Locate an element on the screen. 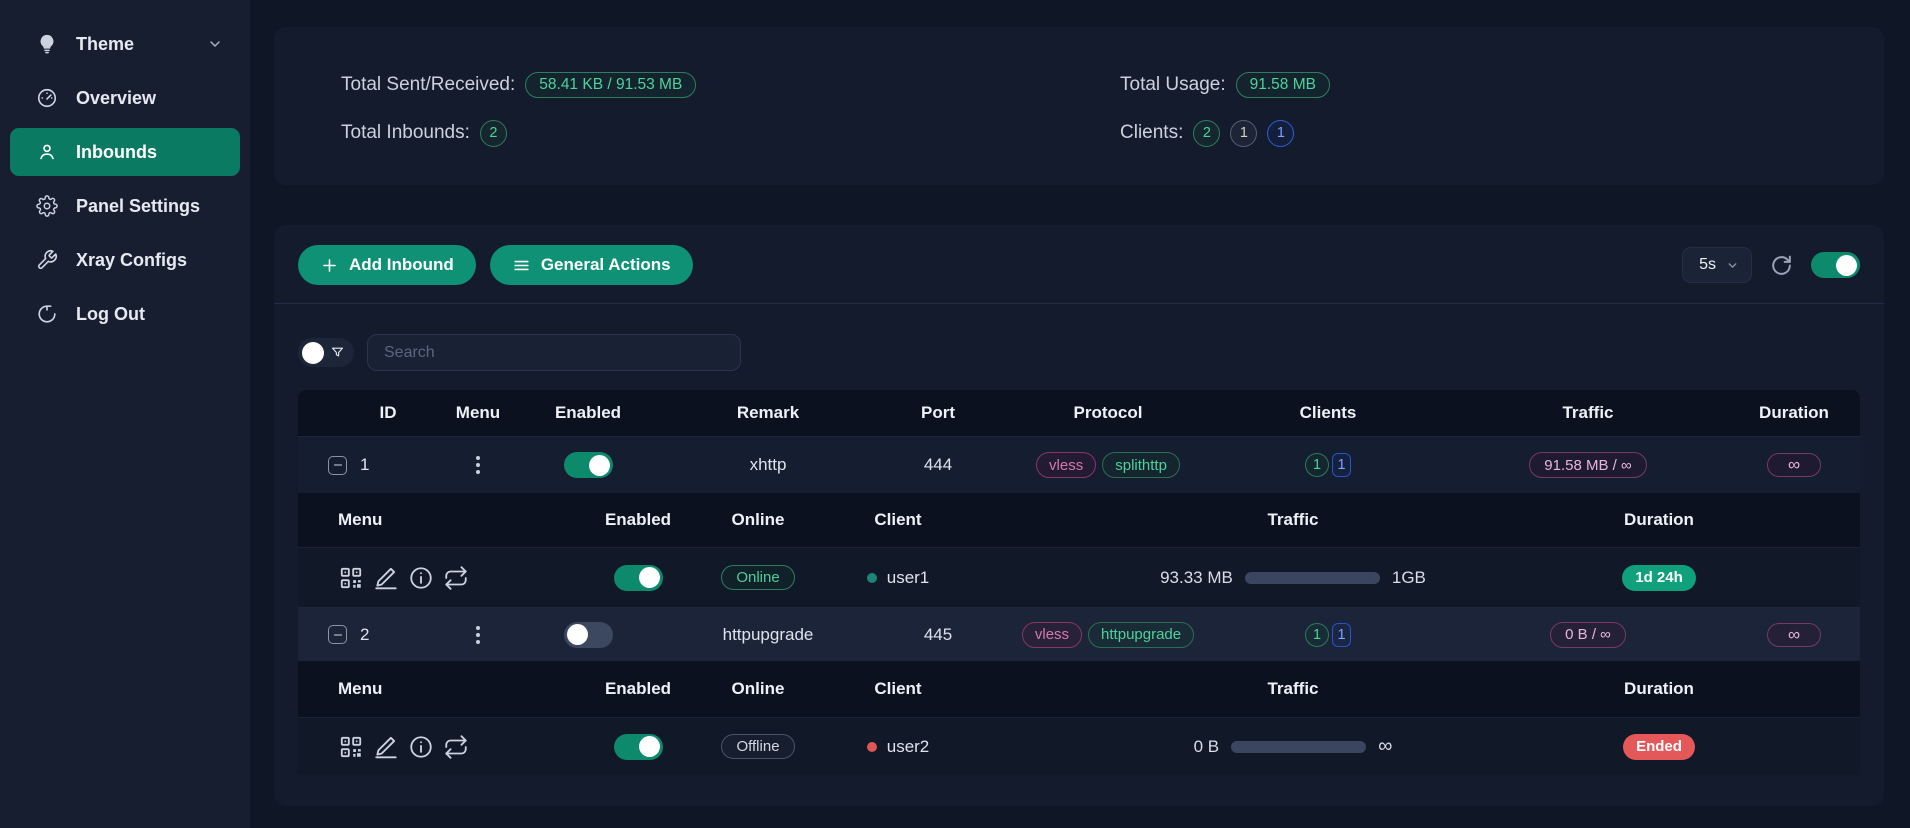 This screenshot has width=1910, height=828. traffic-used: 93.33 MB is located at coordinates (1196, 577).